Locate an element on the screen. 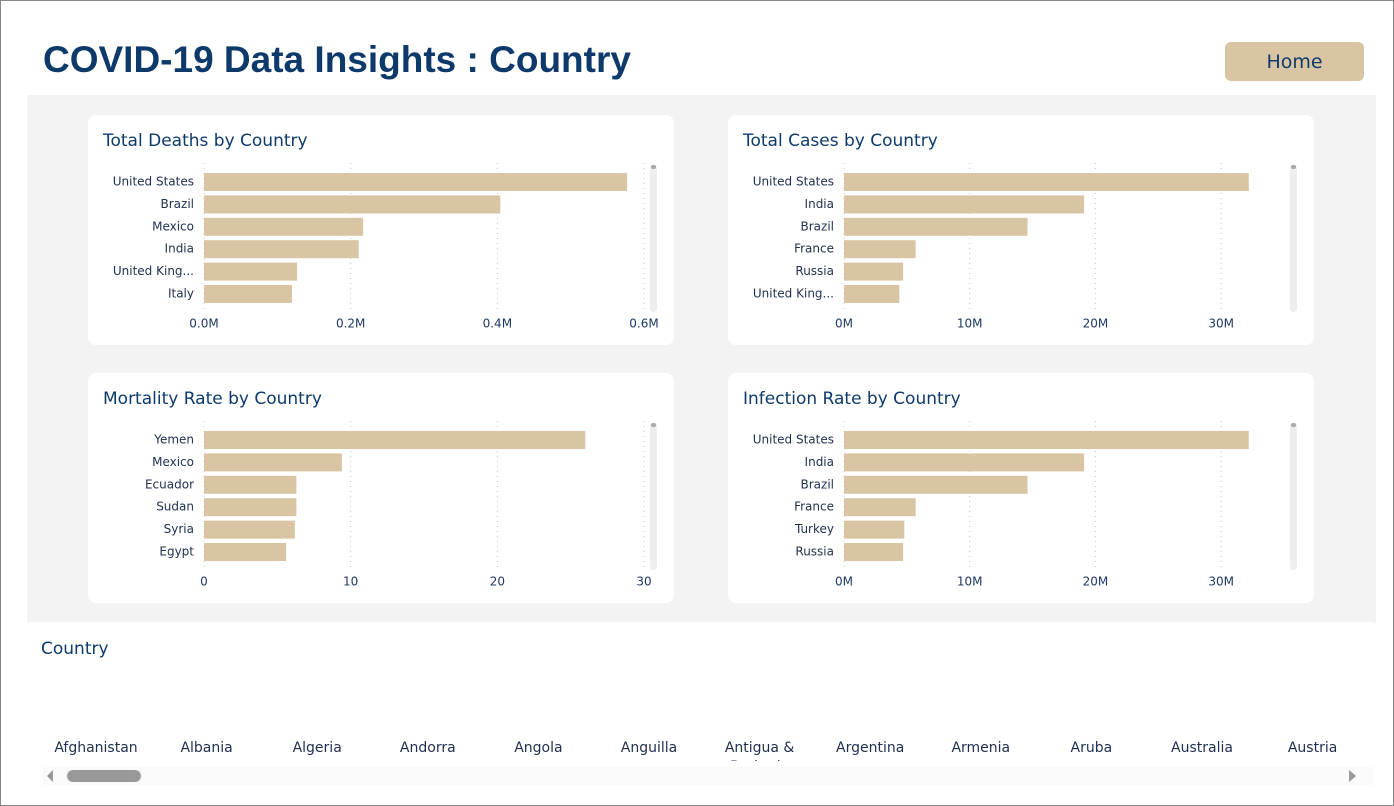  slicer-item: Anguilla is located at coordinates (649, 748).